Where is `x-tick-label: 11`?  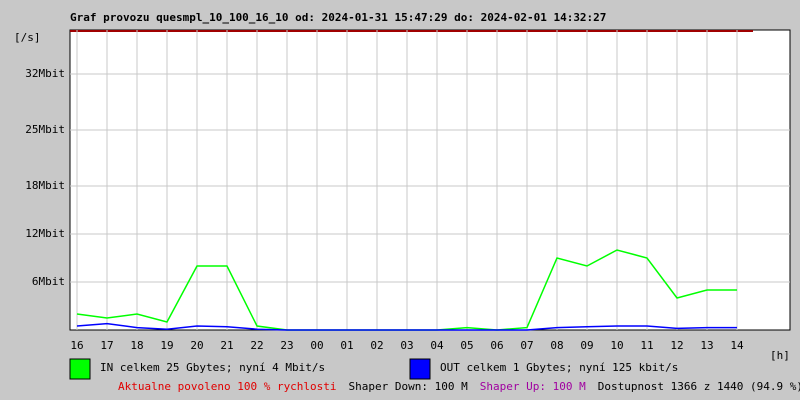
x-tick-label: 11 is located at coordinates (646, 345).